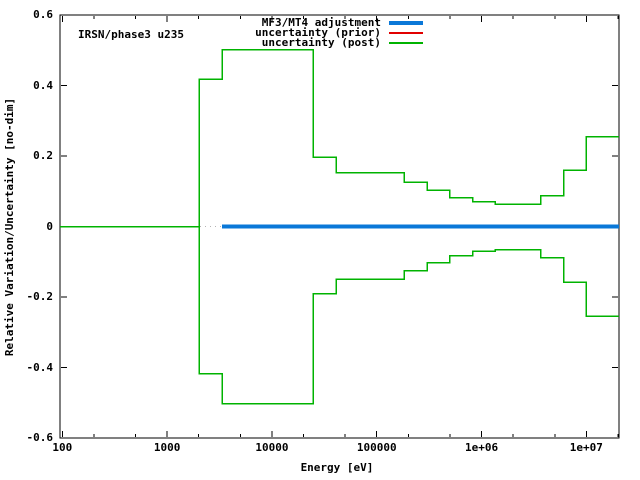  Describe the element at coordinates (40, 367) in the screenshot. I see `y-tick-label: -0.4` at that location.